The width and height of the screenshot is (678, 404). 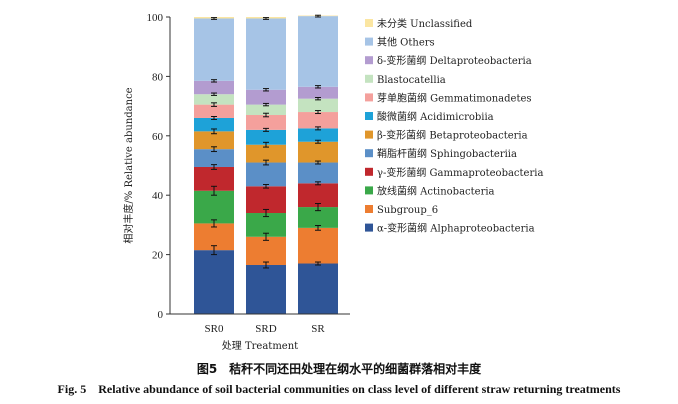 What do you see at coordinates (158, 137) in the screenshot?
I see `y-tick-label-60: 60` at bounding box center [158, 137].